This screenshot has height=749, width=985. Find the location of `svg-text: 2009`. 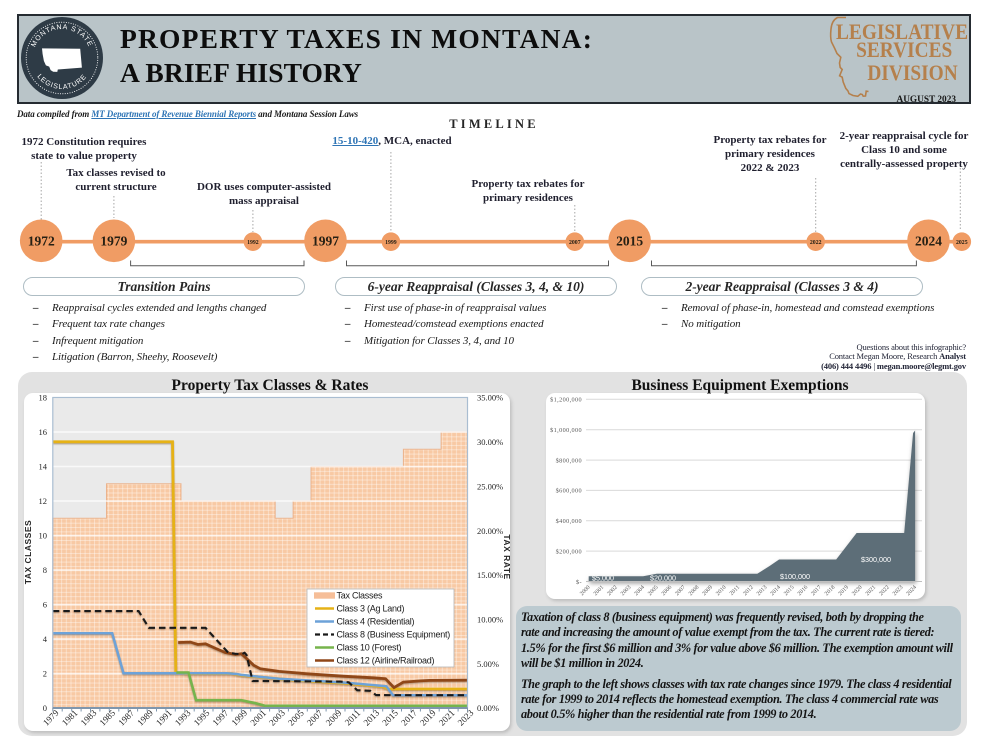

svg-text: 2009 is located at coordinates (708, 591).